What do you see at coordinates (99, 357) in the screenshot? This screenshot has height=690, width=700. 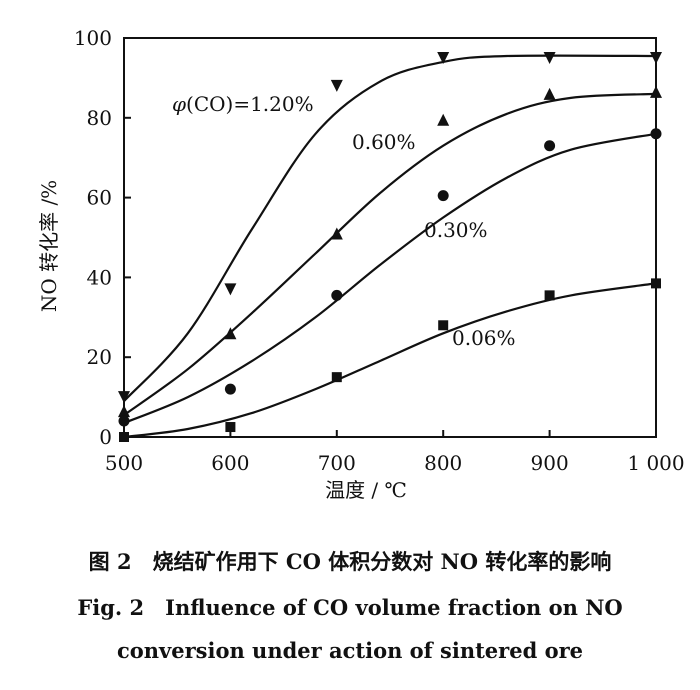 I see `y-tick-label: 20` at bounding box center [99, 357].